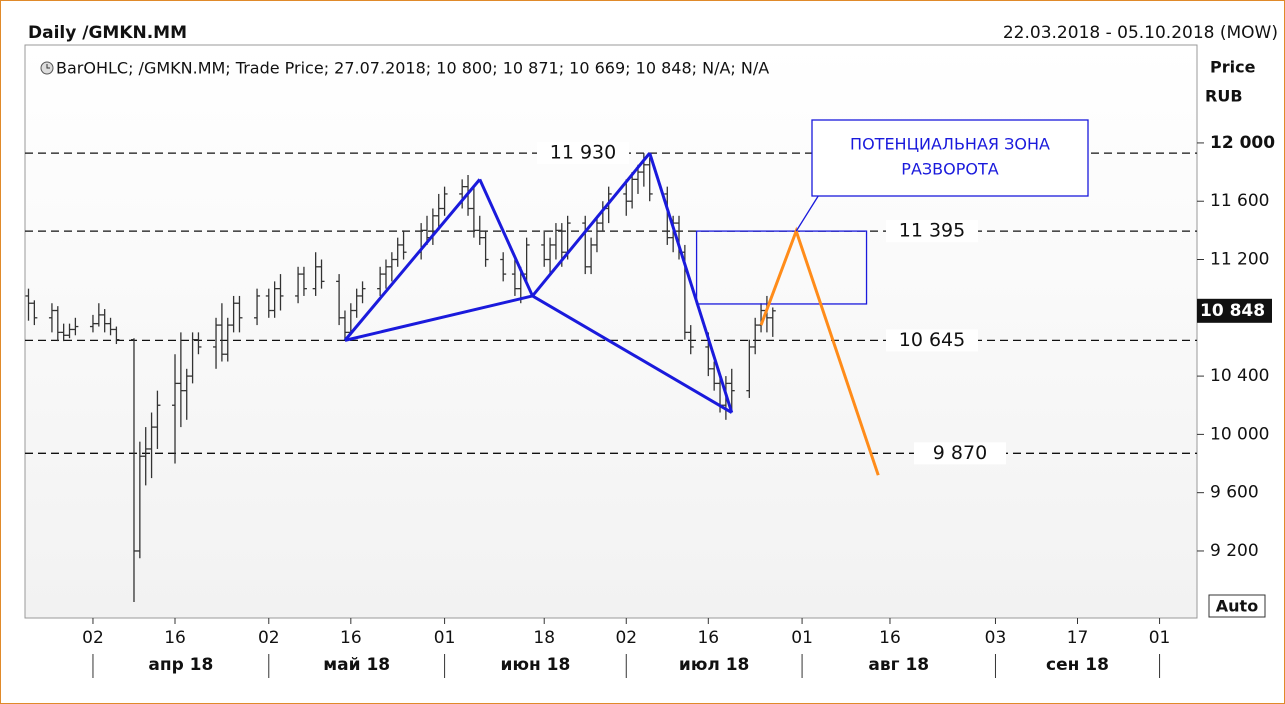  I want to click on month-label: апр 18, so click(180, 665).